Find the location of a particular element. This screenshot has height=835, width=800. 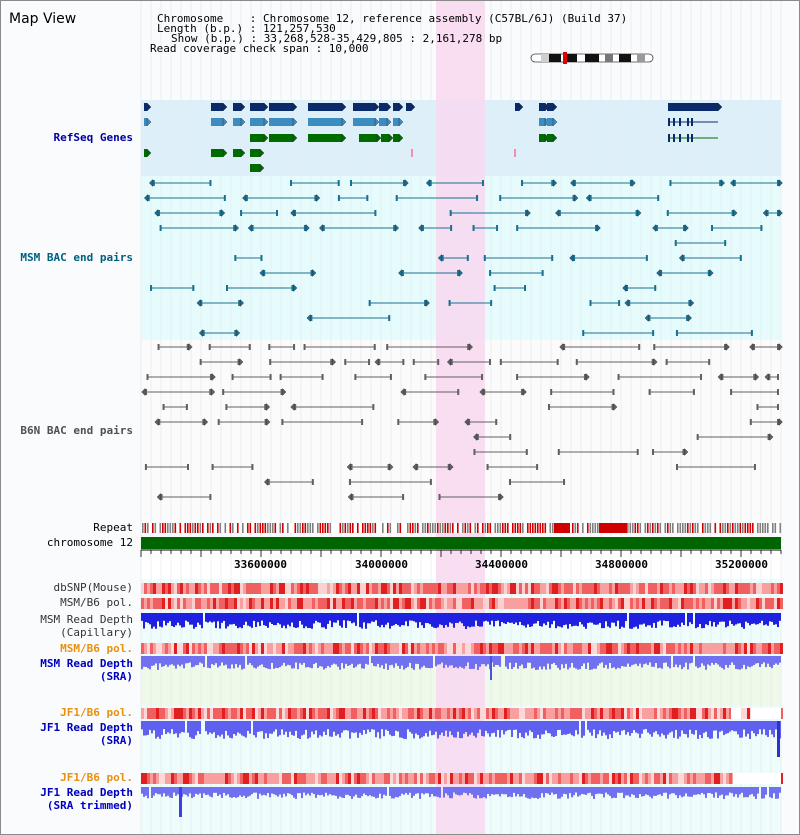

chromosome-ideogram is located at coordinates (592, 58).